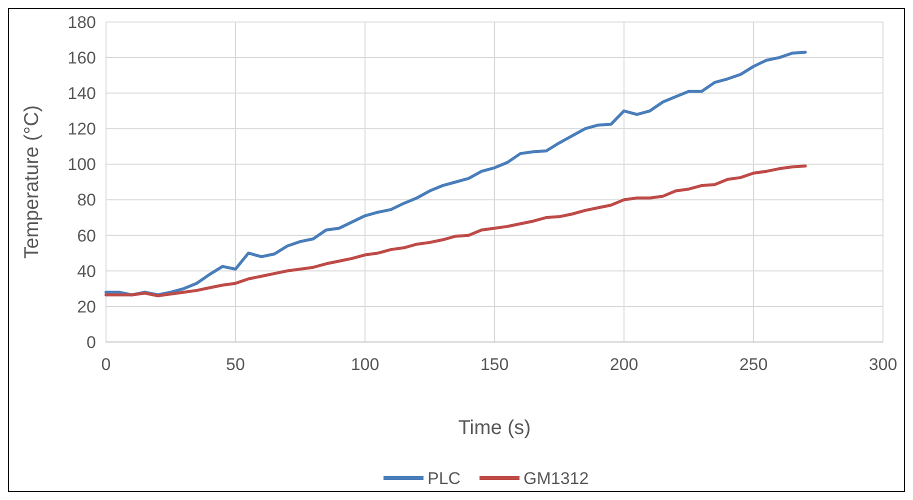 This screenshot has height=500, width=913. Describe the element at coordinates (883, 364) in the screenshot. I see `x-tick-label: 300` at that location.